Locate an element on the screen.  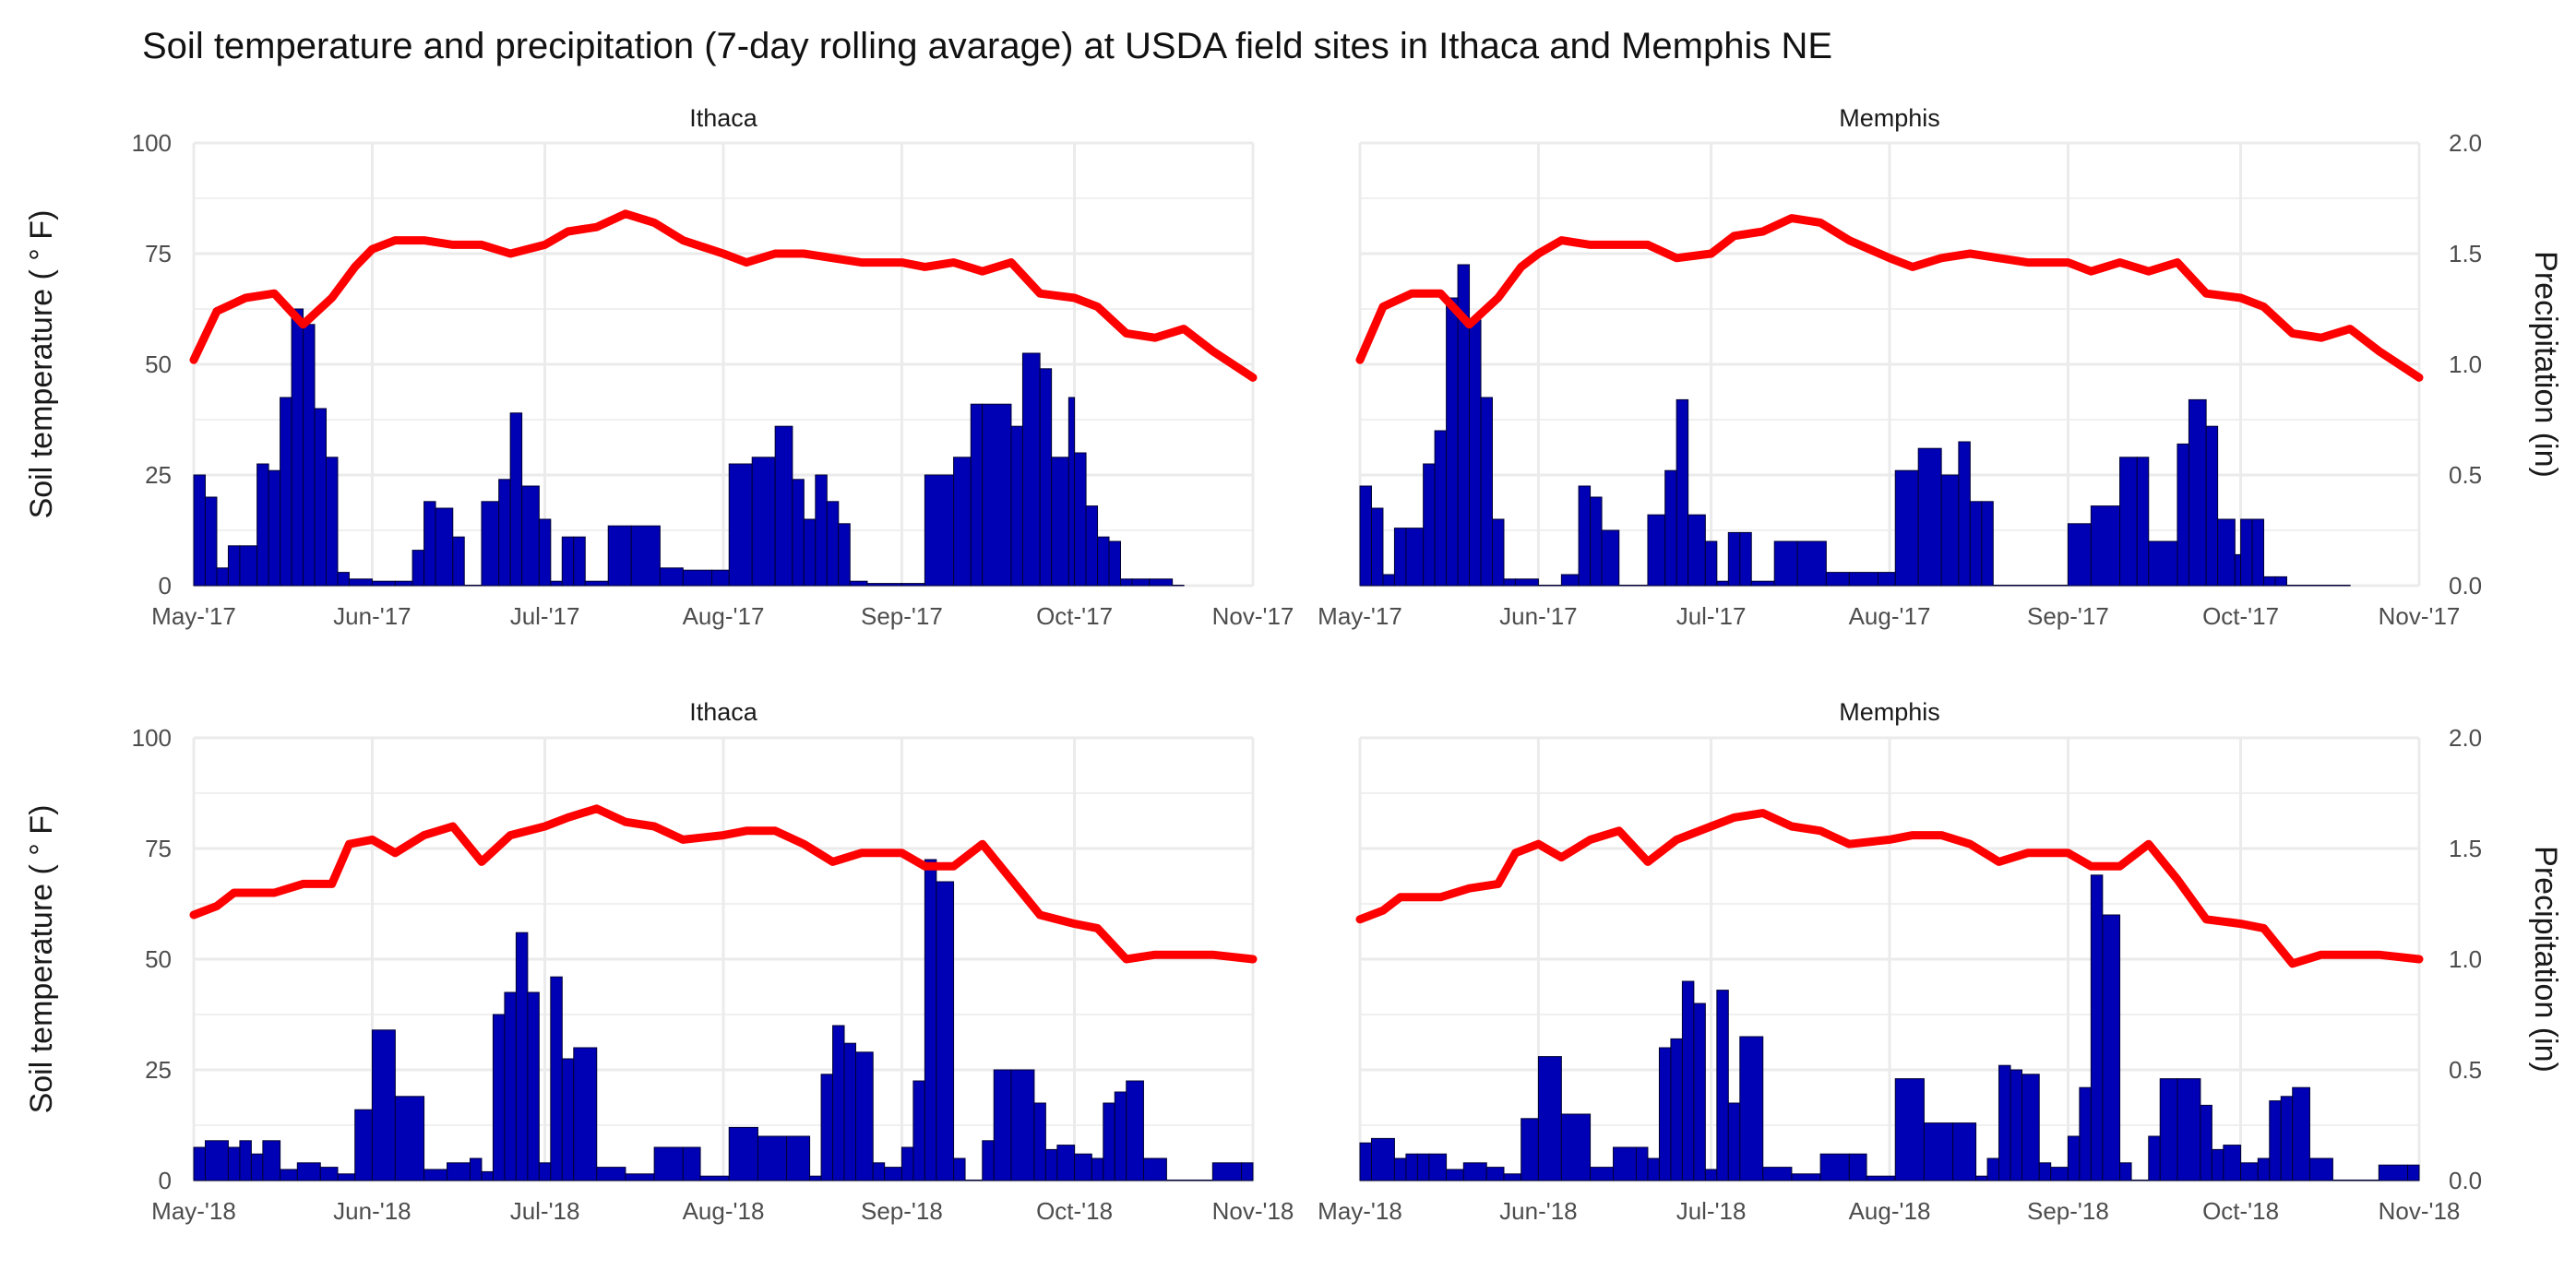
x-tick-label: Sep-'18 is located at coordinates (2068, 1211).